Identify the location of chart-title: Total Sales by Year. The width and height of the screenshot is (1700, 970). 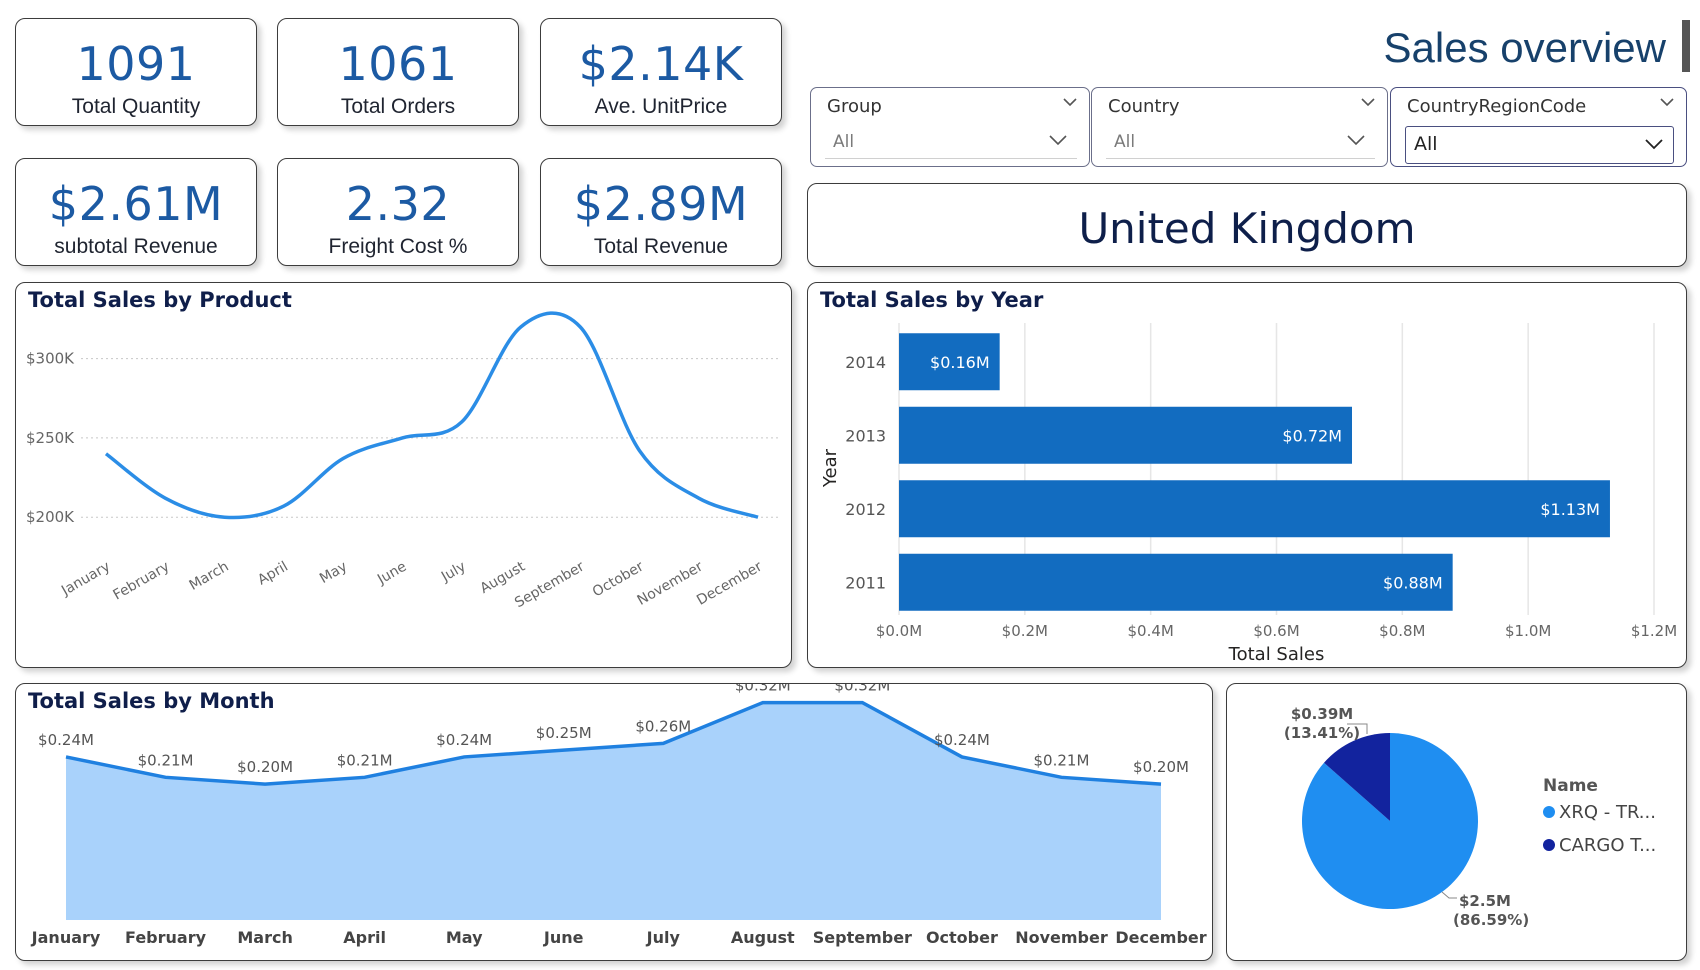
(932, 300).